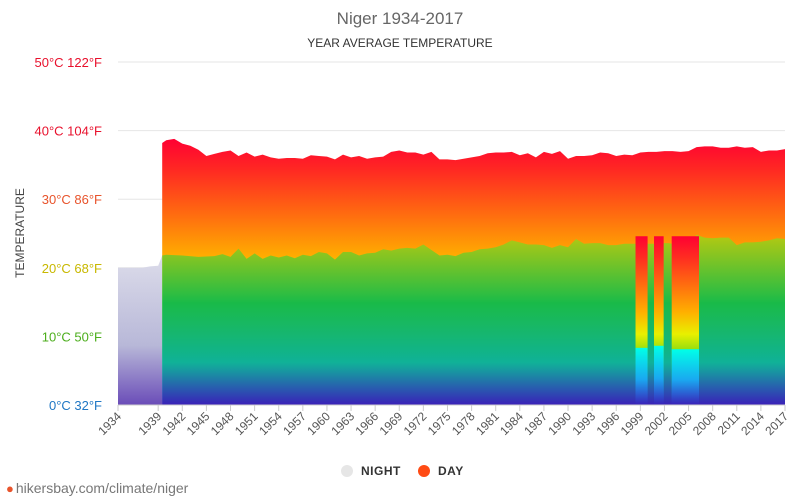 This screenshot has height=500, width=800. Describe the element at coordinates (559, 423) in the screenshot. I see `x-tick-label: 1990` at that location.